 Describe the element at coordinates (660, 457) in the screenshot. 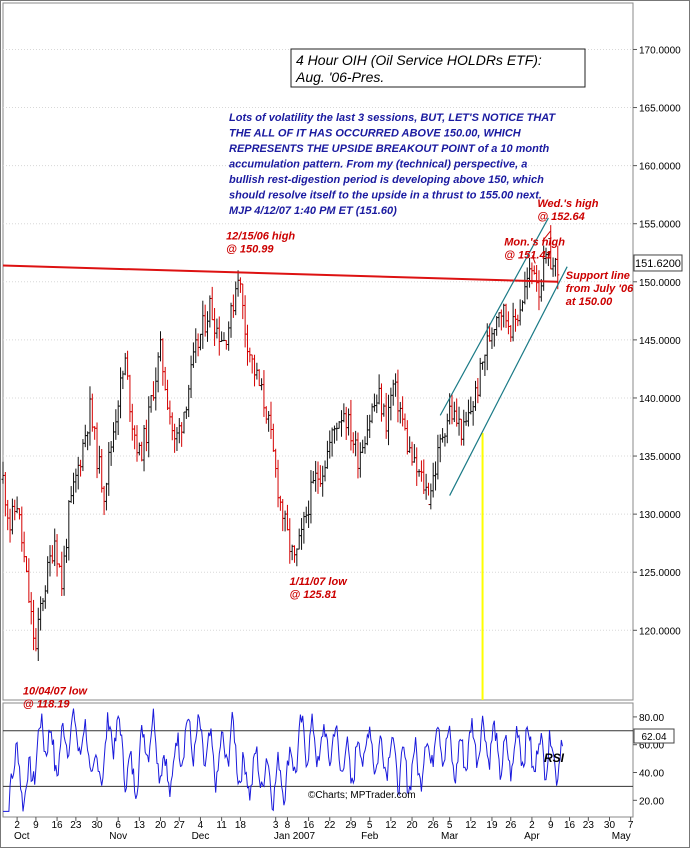

I see `price-y-tick-label: 135.0000` at that location.